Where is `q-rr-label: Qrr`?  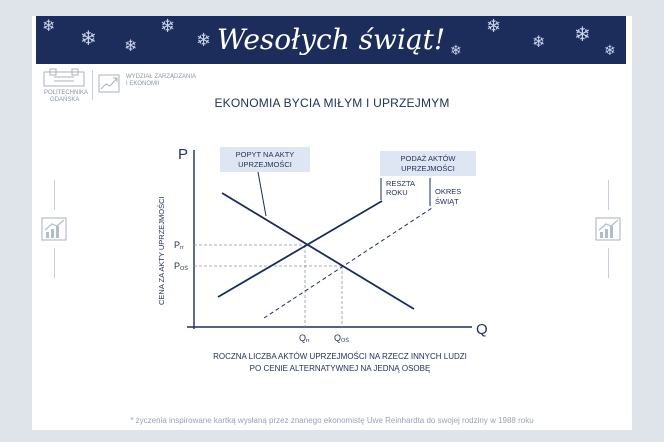
q-rr-label: Qrr is located at coordinates (304, 338).